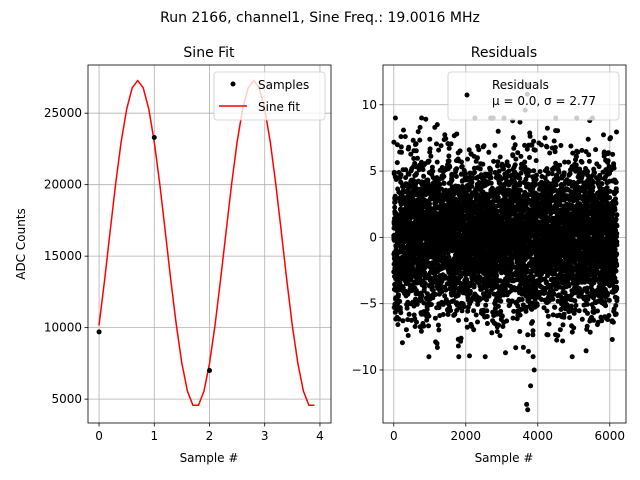 Image resolution: width=640 pixels, height=480 pixels. What do you see at coordinates (233, 84) in the screenshot?
I see `legend-samples-marker` at bounding box center [233, 84].